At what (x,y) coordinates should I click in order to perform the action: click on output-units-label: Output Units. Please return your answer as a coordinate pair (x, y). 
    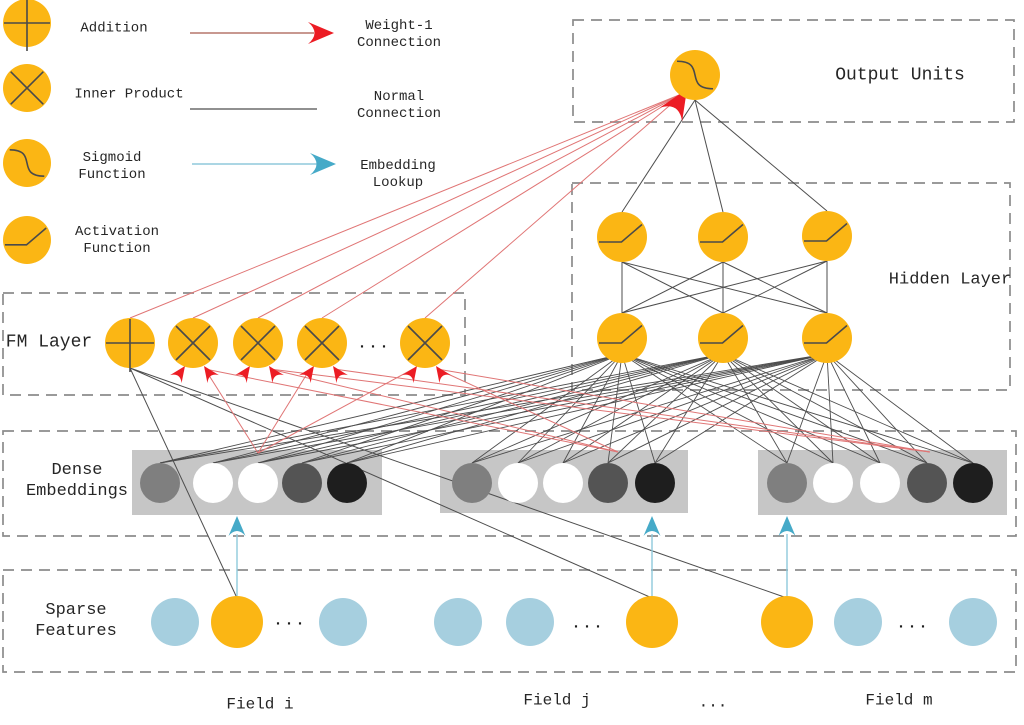
    Looking at the image, I should click on (900, 75).